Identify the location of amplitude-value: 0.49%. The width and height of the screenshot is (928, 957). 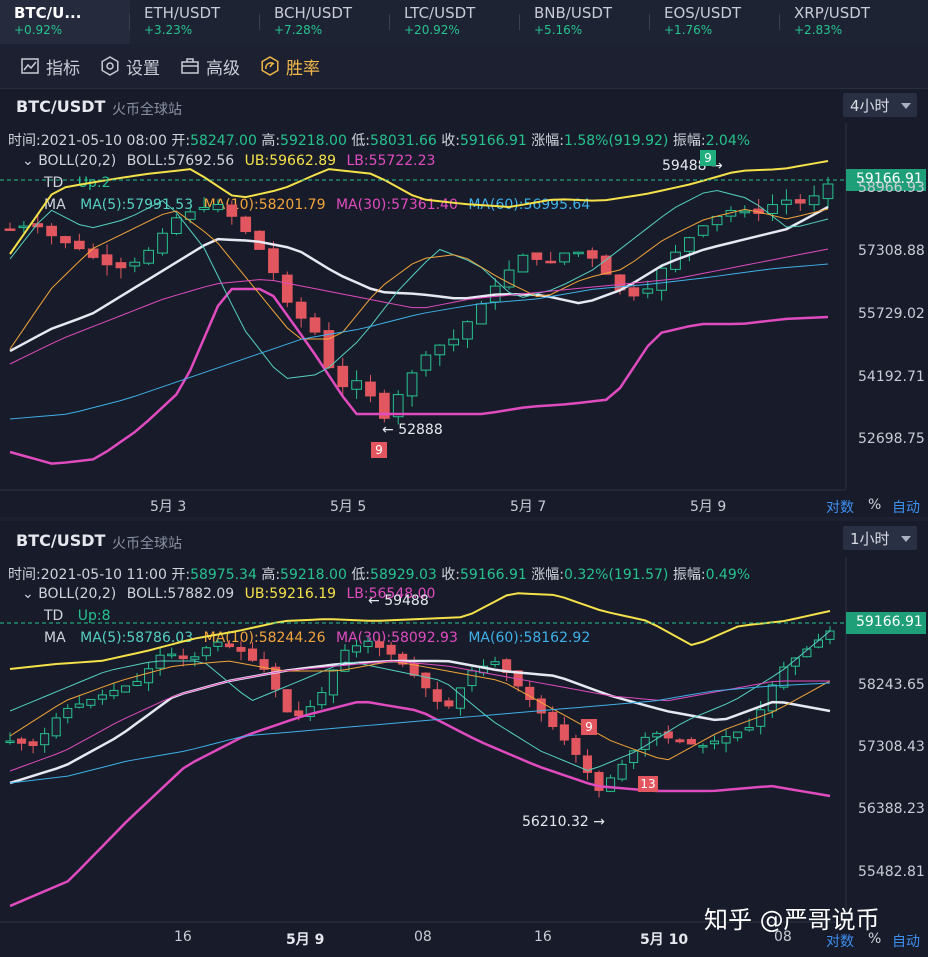
(728, 575).